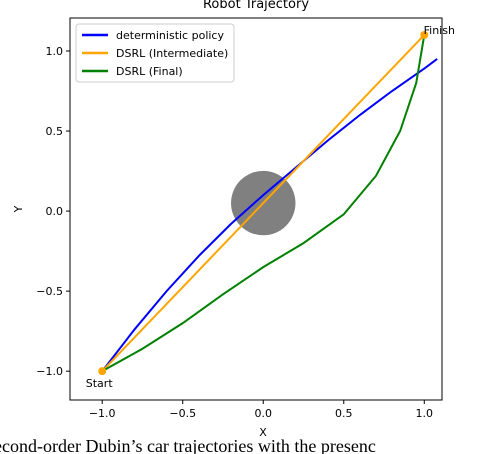 Image resolution: width=480 pixels, height=454 pixels. What do you see at coordinates (256, 6) in the screenshot?
I see `chart-title: Robot Trajectory` at bounding box center [256, 6].